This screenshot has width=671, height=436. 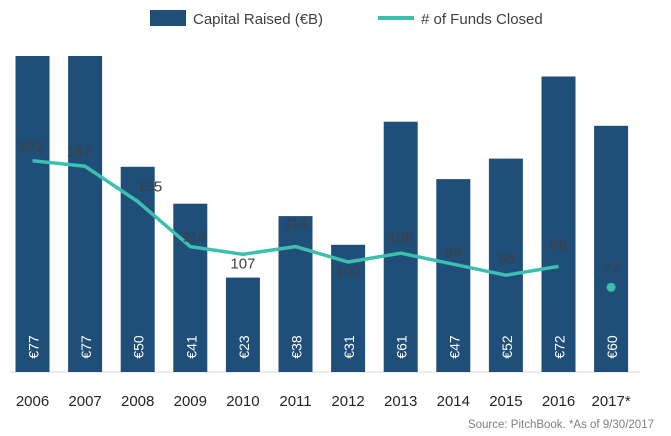 What do you see at coordinates (139, 347) in the screenshot?
I see `bar-value-label: €50` at bounding box center [139, 347].